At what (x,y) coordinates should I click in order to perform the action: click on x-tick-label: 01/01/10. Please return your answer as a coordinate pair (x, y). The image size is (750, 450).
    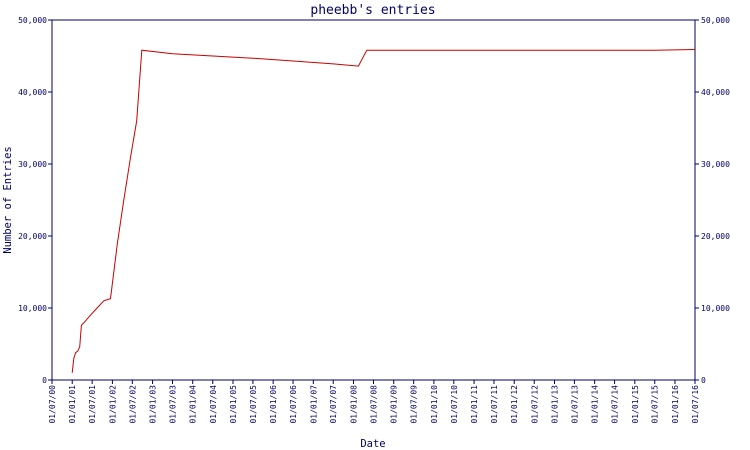
    Looking at the image, I should click on (434, 404).